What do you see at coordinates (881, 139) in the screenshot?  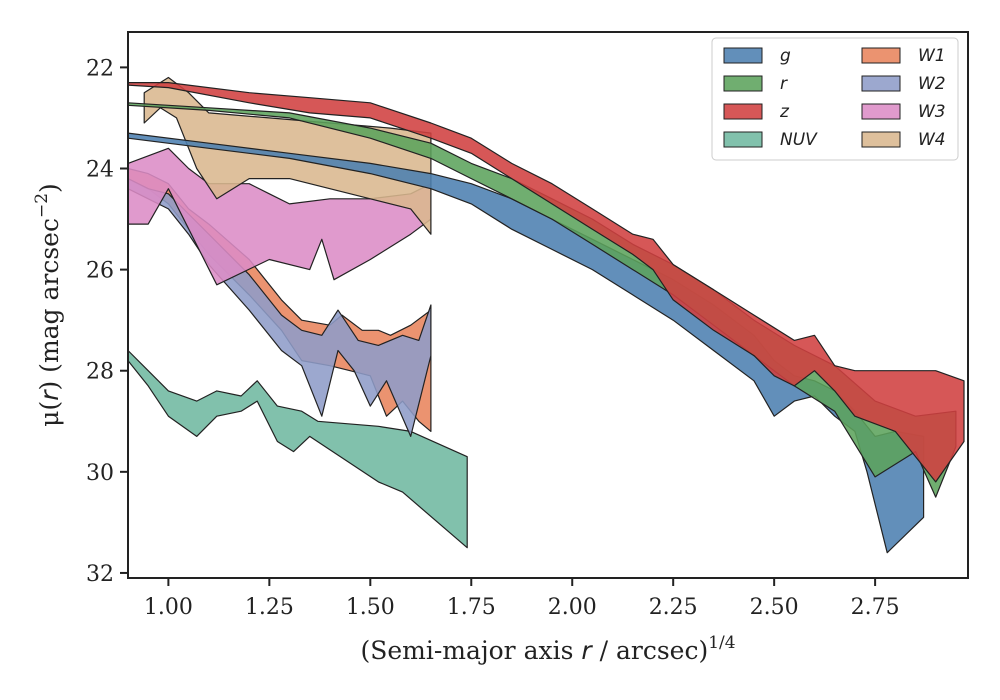 I see `legend-swatch-w4` at bounding box center [881, 139].